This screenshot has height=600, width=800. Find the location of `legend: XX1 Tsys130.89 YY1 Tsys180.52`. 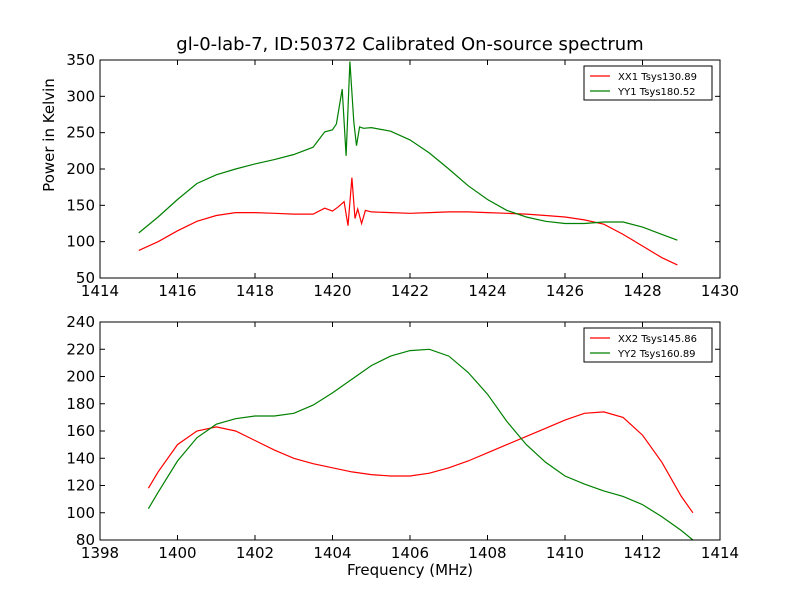

legend: XX1 Tsys130.89 YY1 Tsys180.52 is located at coordinates (648, 83).